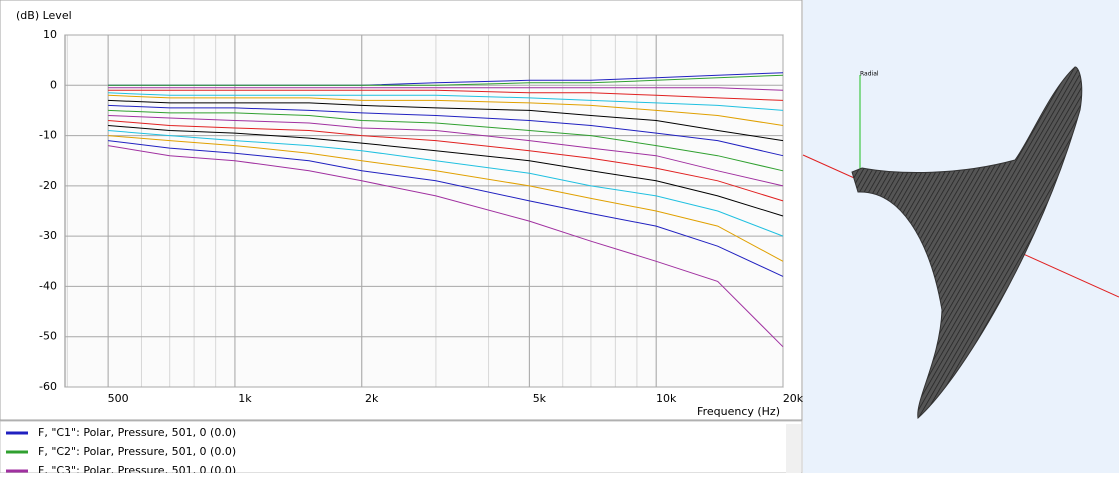 This screenshot has height=477, width=1119. I want to click on y-tick-label: -40, so click(48, 285).